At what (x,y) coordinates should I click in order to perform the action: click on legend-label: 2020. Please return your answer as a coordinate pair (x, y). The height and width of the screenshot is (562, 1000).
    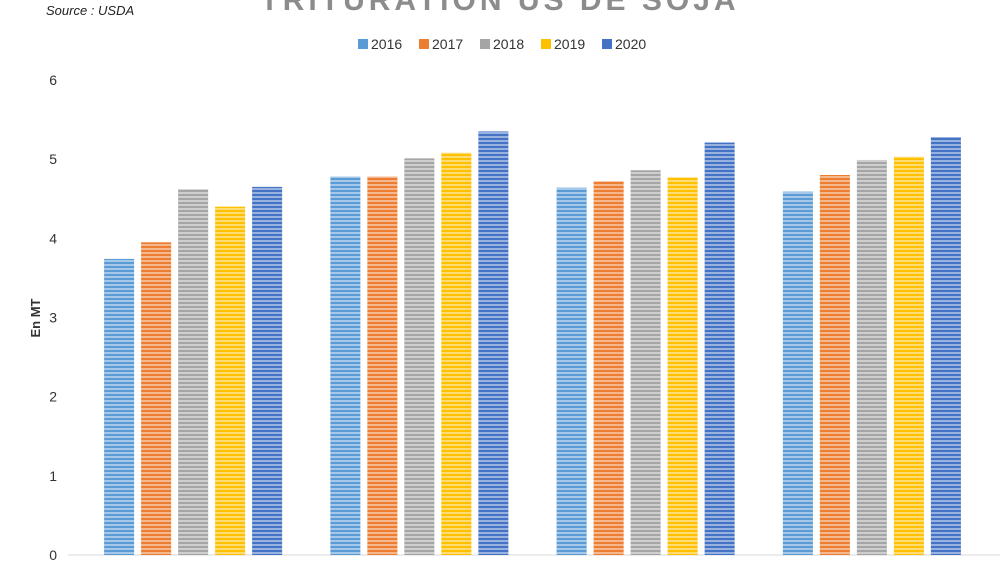
    Looking at the image, I should click on (630, 44).